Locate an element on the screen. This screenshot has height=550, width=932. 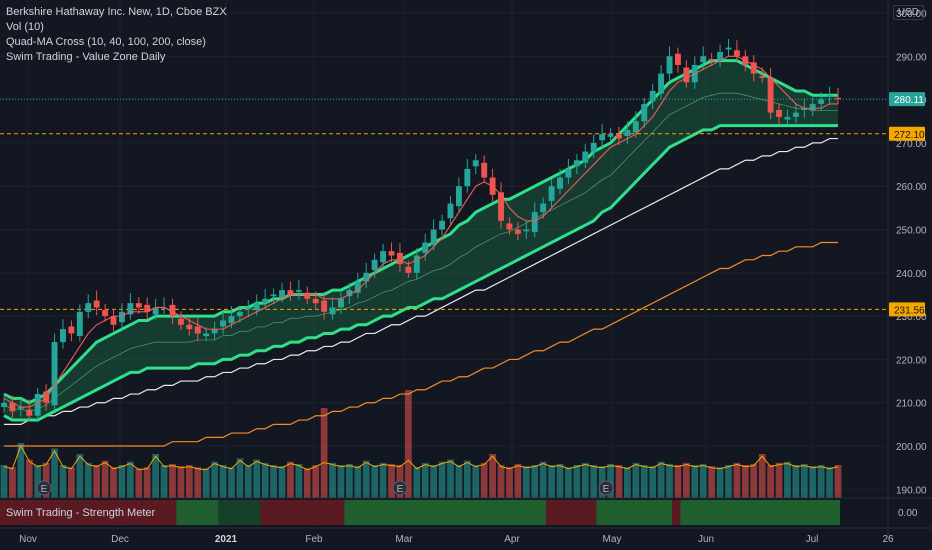
lower-level-tag-bg is located at coordinates (907, 309).